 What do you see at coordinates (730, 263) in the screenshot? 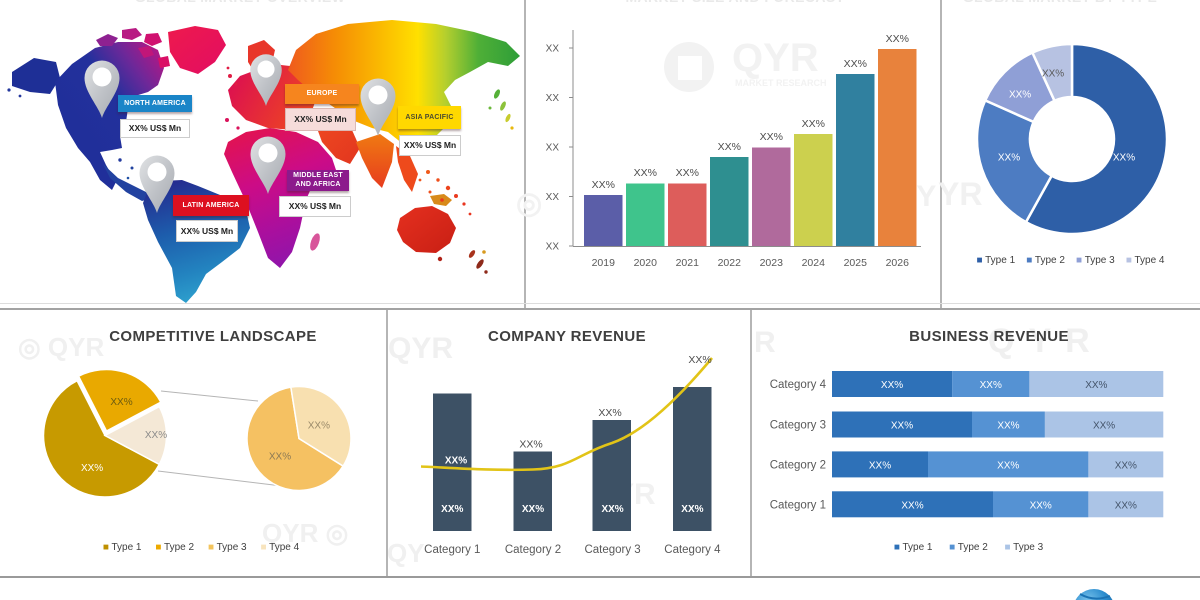
I see `svg-text: 2022` at bounding box center [730, 263].